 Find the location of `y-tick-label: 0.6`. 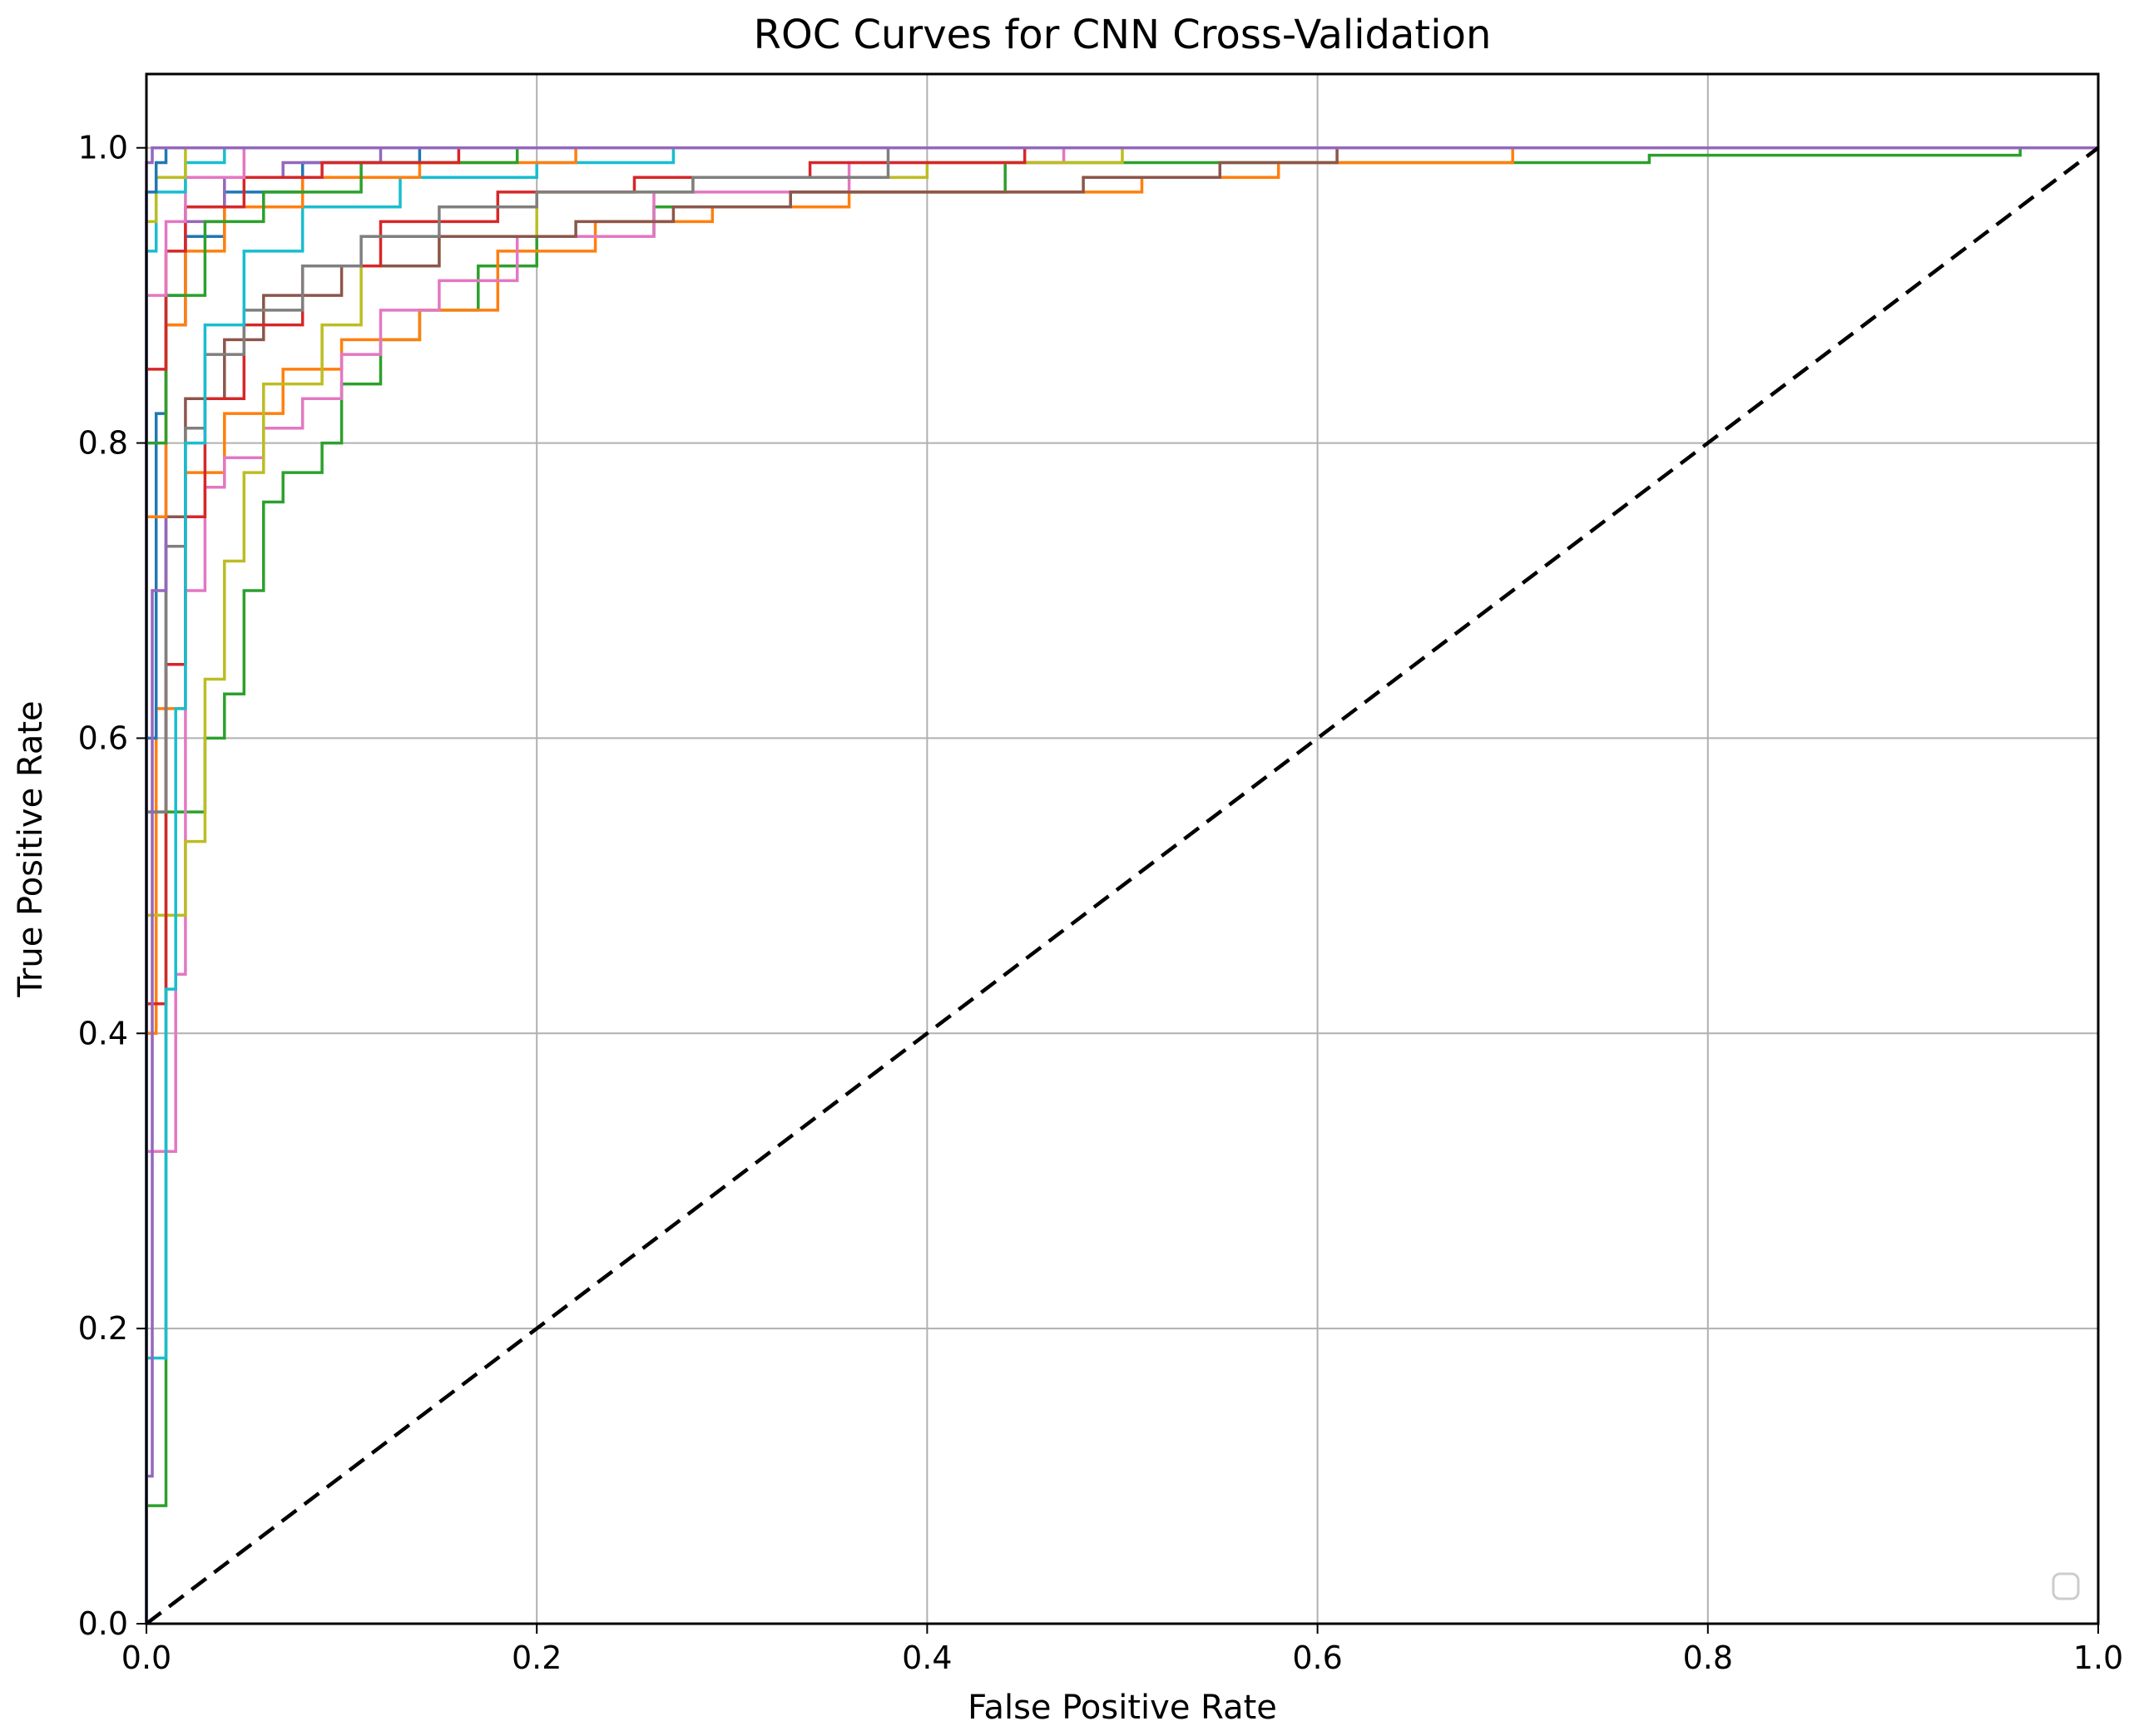

y-tick-label: 0.6 is located at coordinates (103, 738).